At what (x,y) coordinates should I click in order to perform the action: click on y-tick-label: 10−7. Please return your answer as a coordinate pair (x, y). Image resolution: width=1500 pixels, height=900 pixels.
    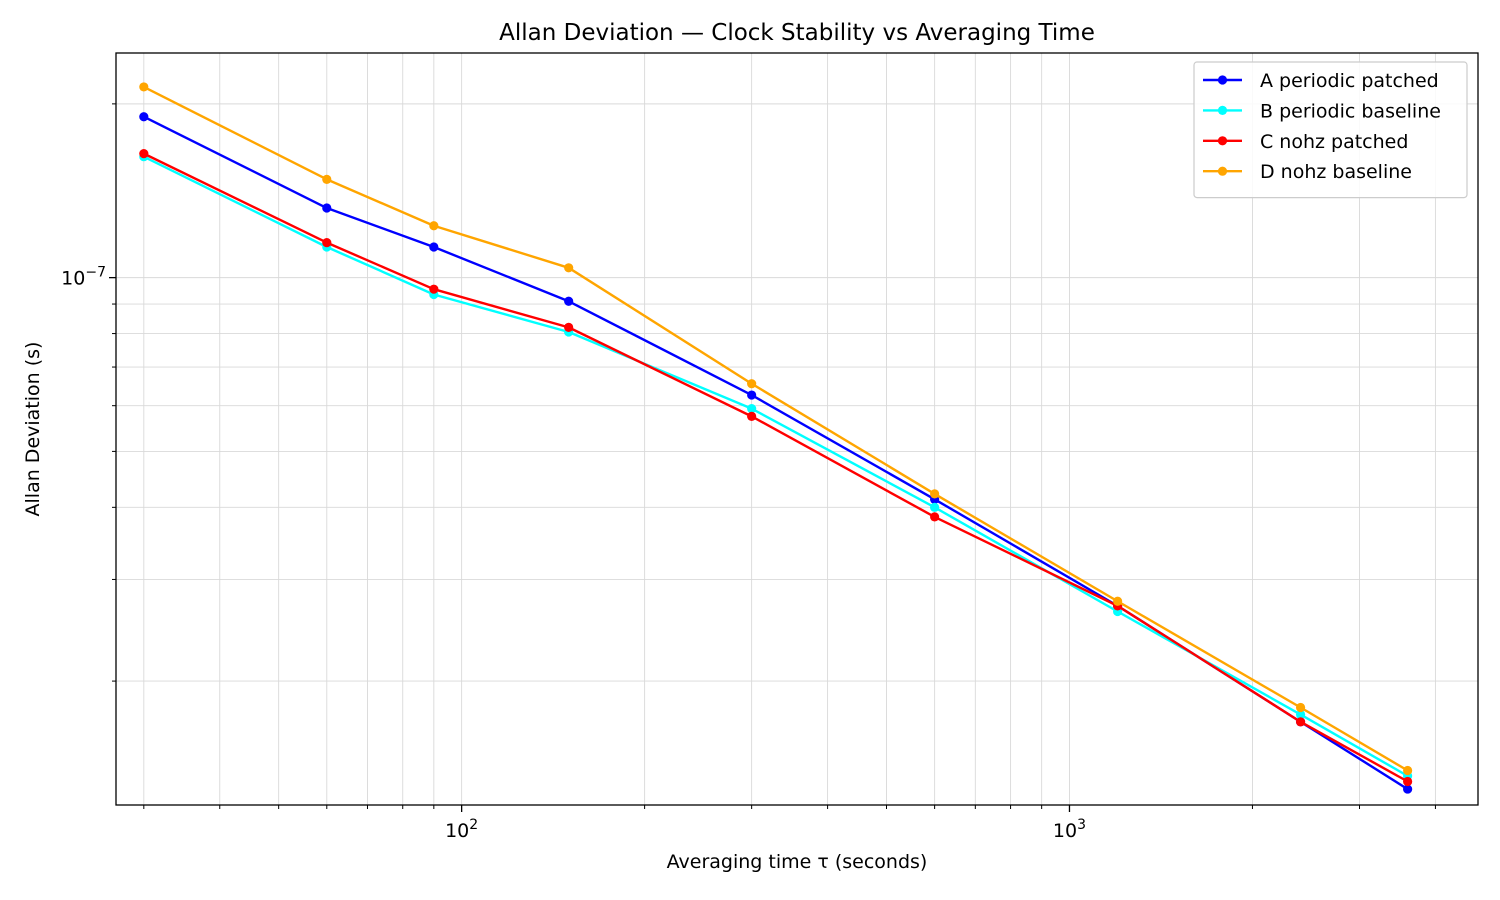
    Looking at the image, I should click on (83, 277).